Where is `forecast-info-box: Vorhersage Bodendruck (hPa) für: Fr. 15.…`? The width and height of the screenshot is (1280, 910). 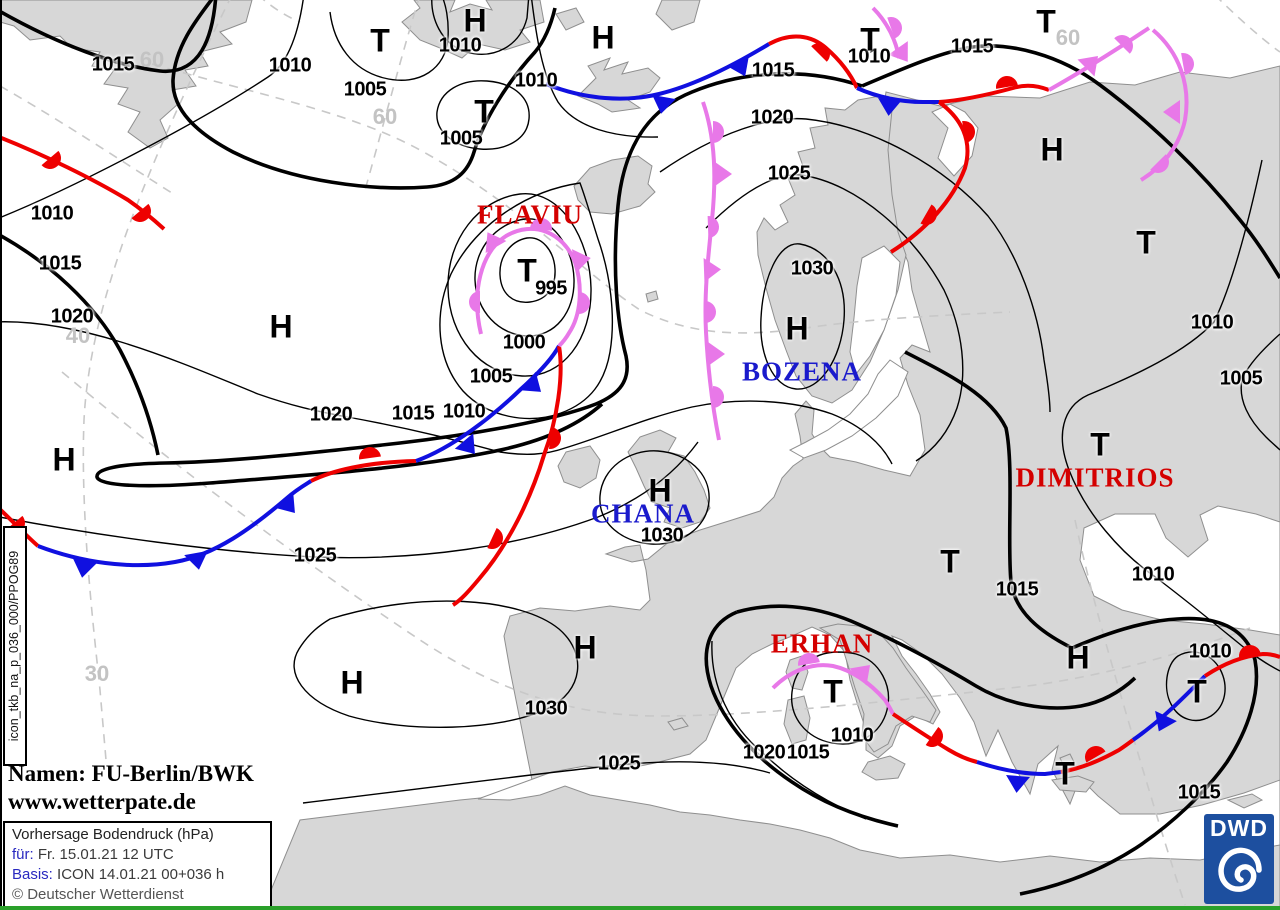 forecast-info-box: Vorhersage Bodendruck (hPa) für: Fr. 15.… is located at coordinates (137, 865).